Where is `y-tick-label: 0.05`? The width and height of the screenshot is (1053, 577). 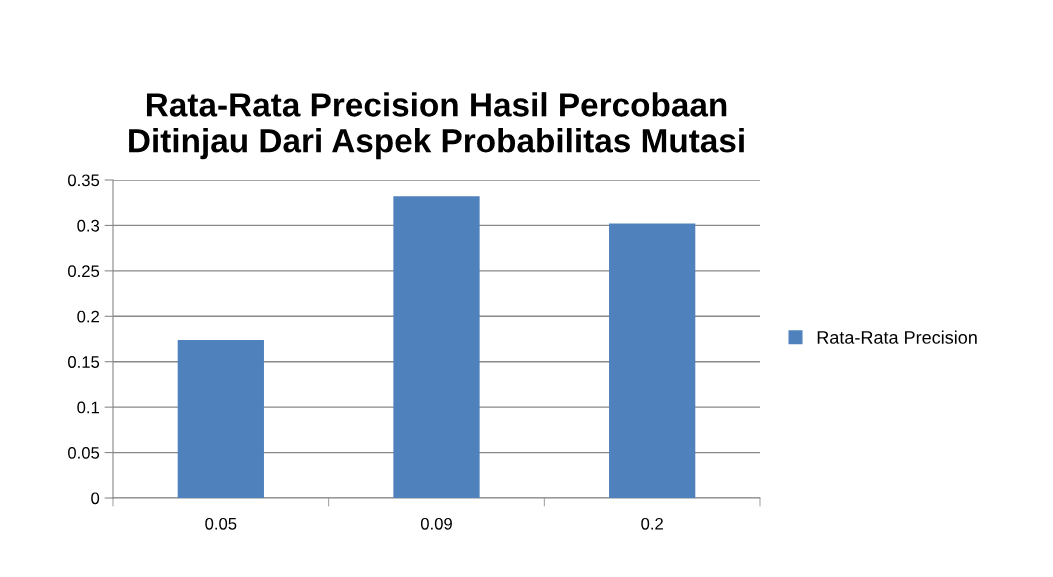 y-tick-label: 0.05 is located at coordinates (84, 452).